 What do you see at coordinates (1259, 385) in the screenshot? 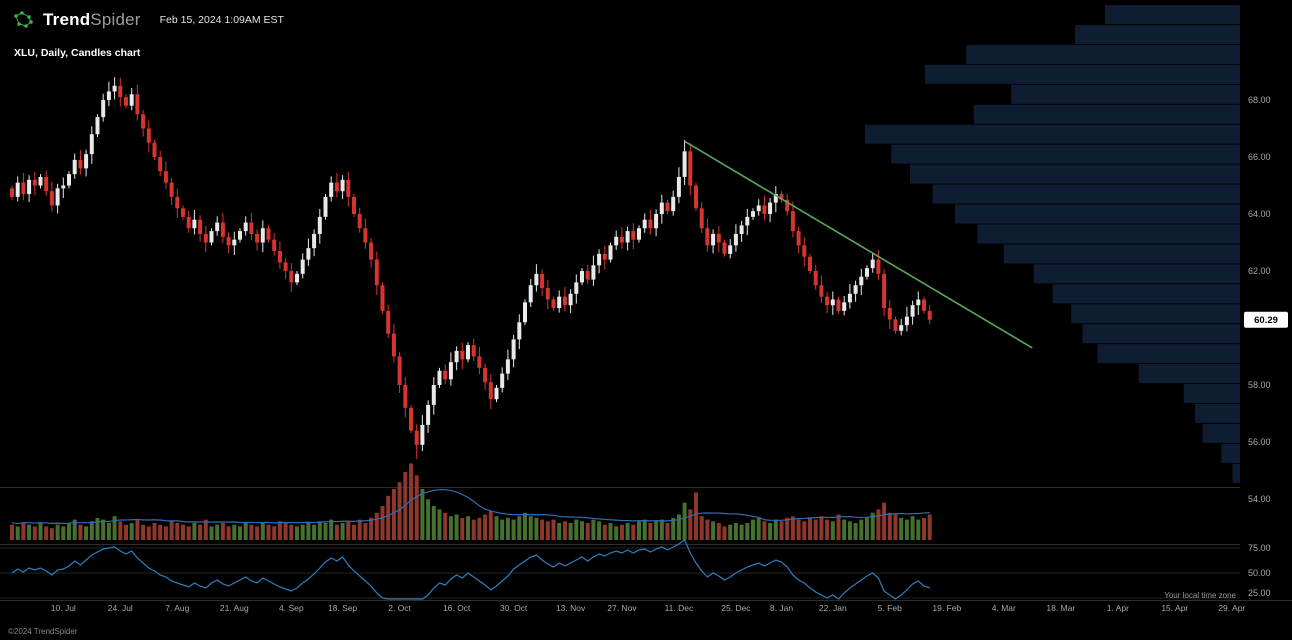
I see `svg-text: 58.00` at bounding box center [1259, 385].